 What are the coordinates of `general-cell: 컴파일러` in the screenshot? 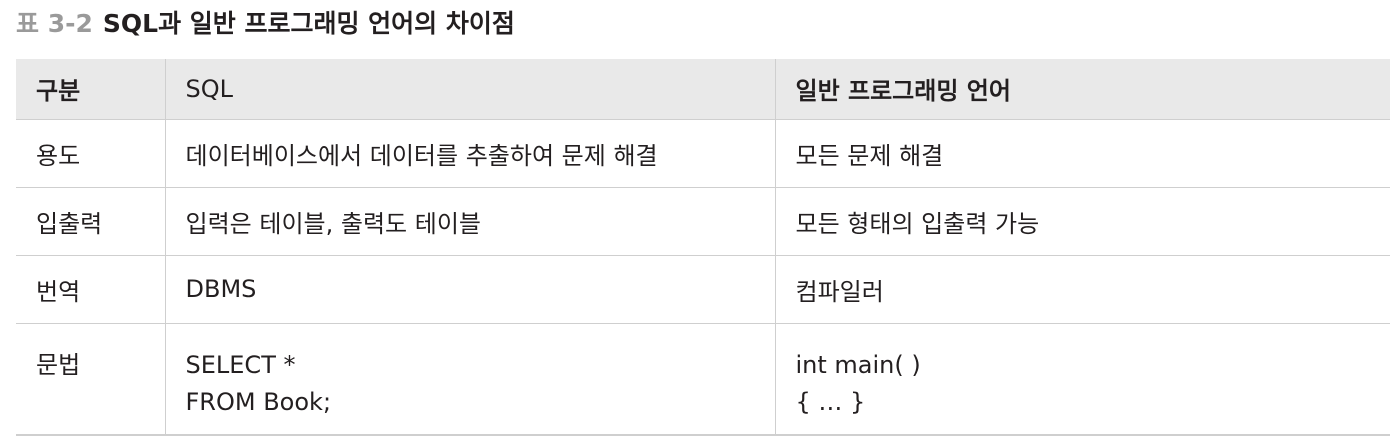 It's located at (1082, 289).